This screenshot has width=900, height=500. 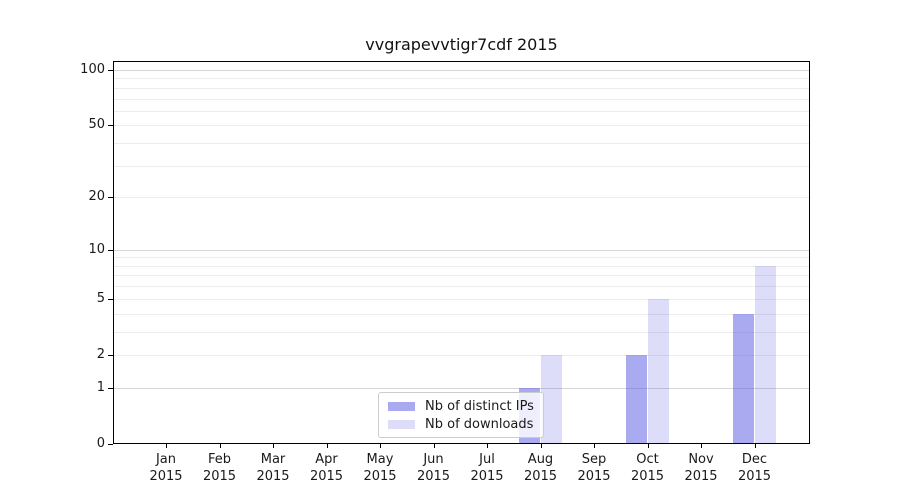 What do you see at coordinates (540, 459) in the screenshot?
I see `x-tick-month: Aug` at bounding box center [540, 459].